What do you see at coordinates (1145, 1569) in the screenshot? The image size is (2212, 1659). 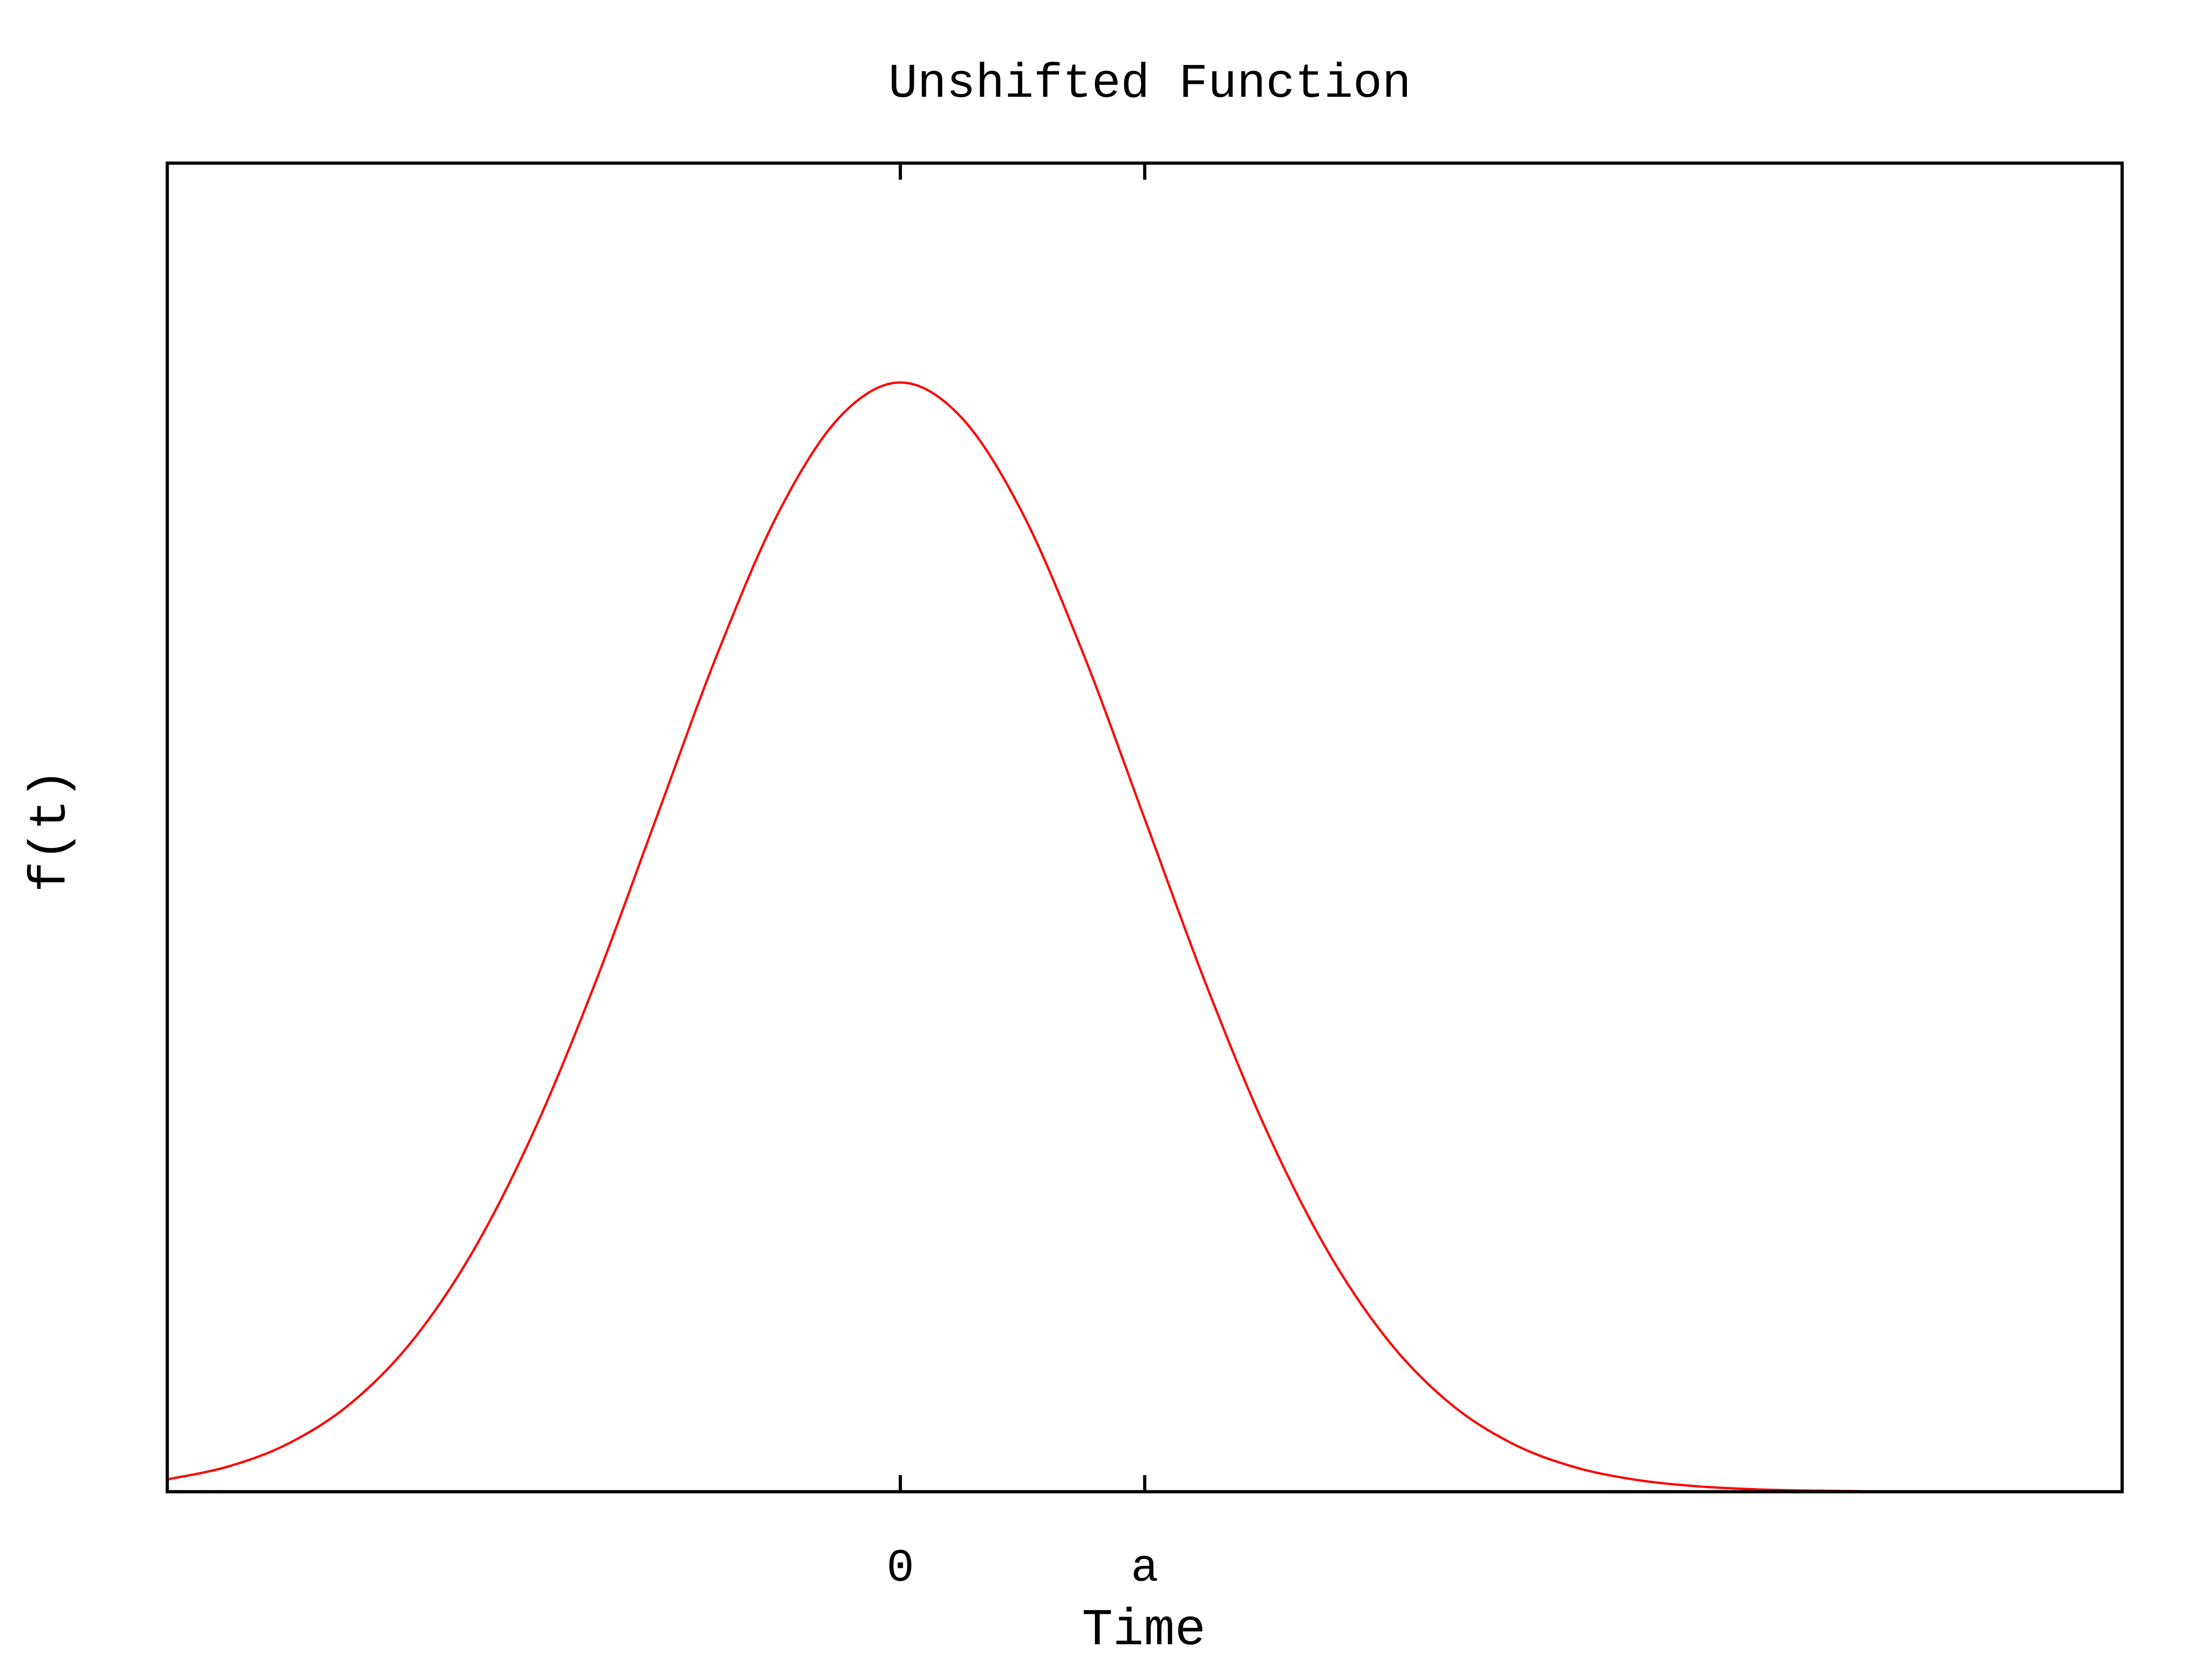 I see `x-tick-label: a` at bounding box center [1145, 1569].